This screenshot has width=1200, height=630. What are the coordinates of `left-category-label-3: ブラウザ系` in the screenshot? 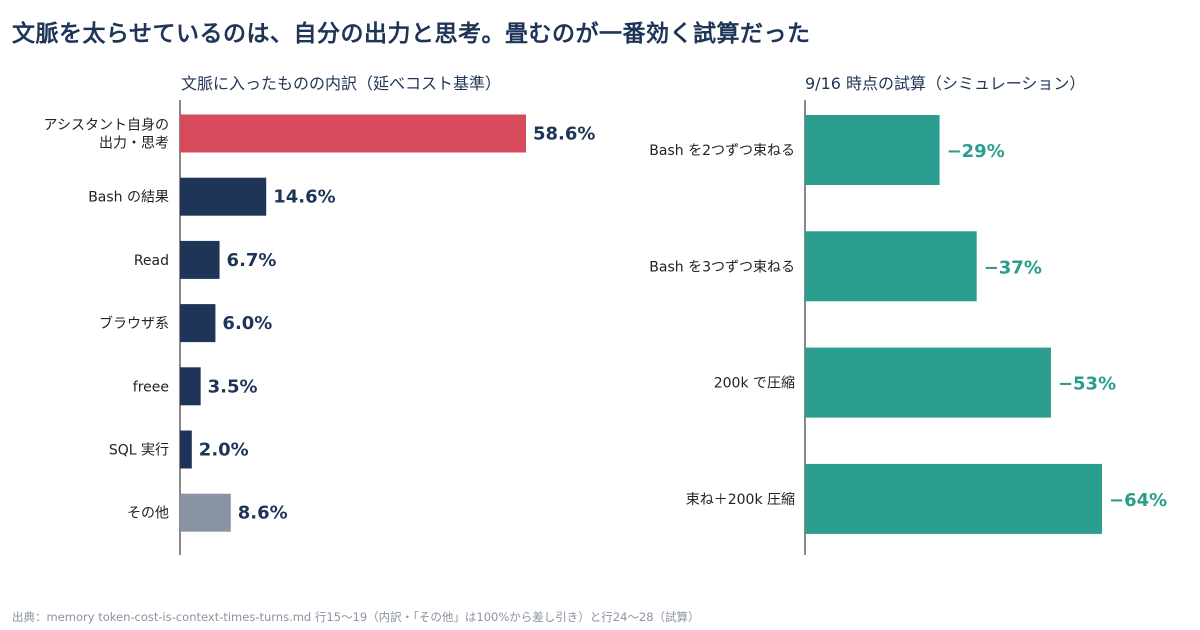 It's located at (134, 323).